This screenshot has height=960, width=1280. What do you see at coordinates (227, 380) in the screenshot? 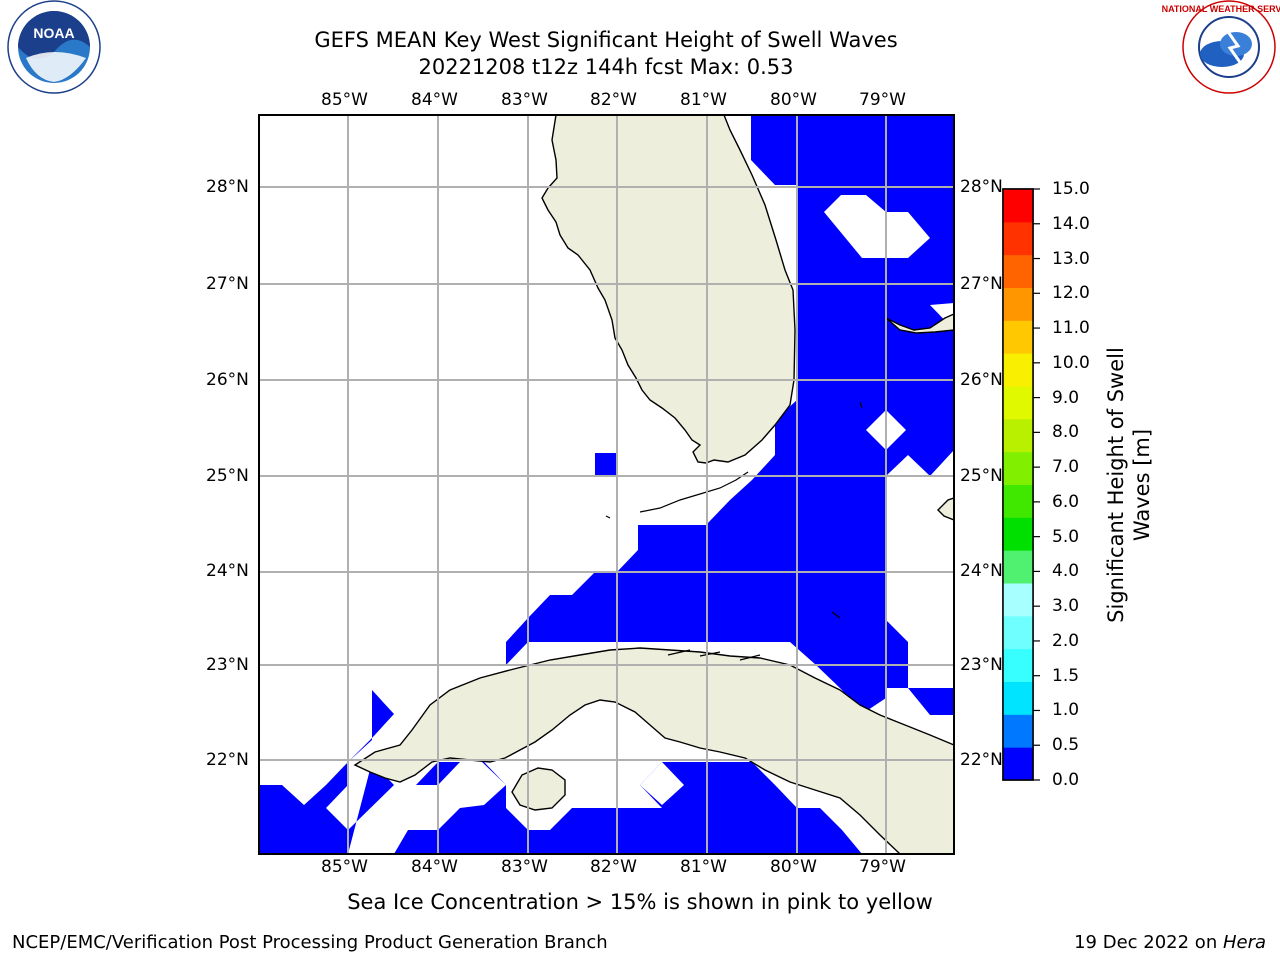
I see `lat-label-left: 26°N` at bounding box center [227, 380].